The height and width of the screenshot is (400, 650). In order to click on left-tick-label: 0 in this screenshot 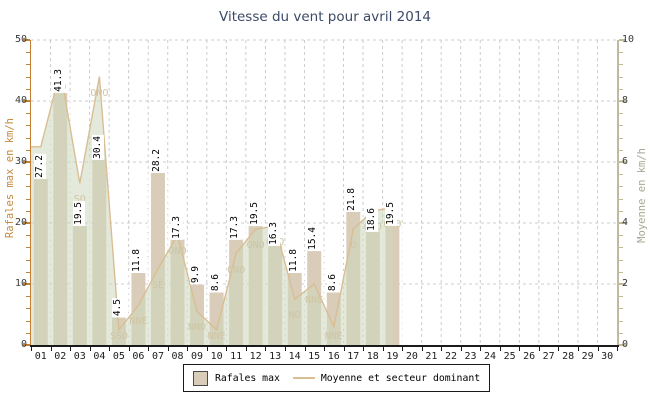, I will do `click(23, 344)`.